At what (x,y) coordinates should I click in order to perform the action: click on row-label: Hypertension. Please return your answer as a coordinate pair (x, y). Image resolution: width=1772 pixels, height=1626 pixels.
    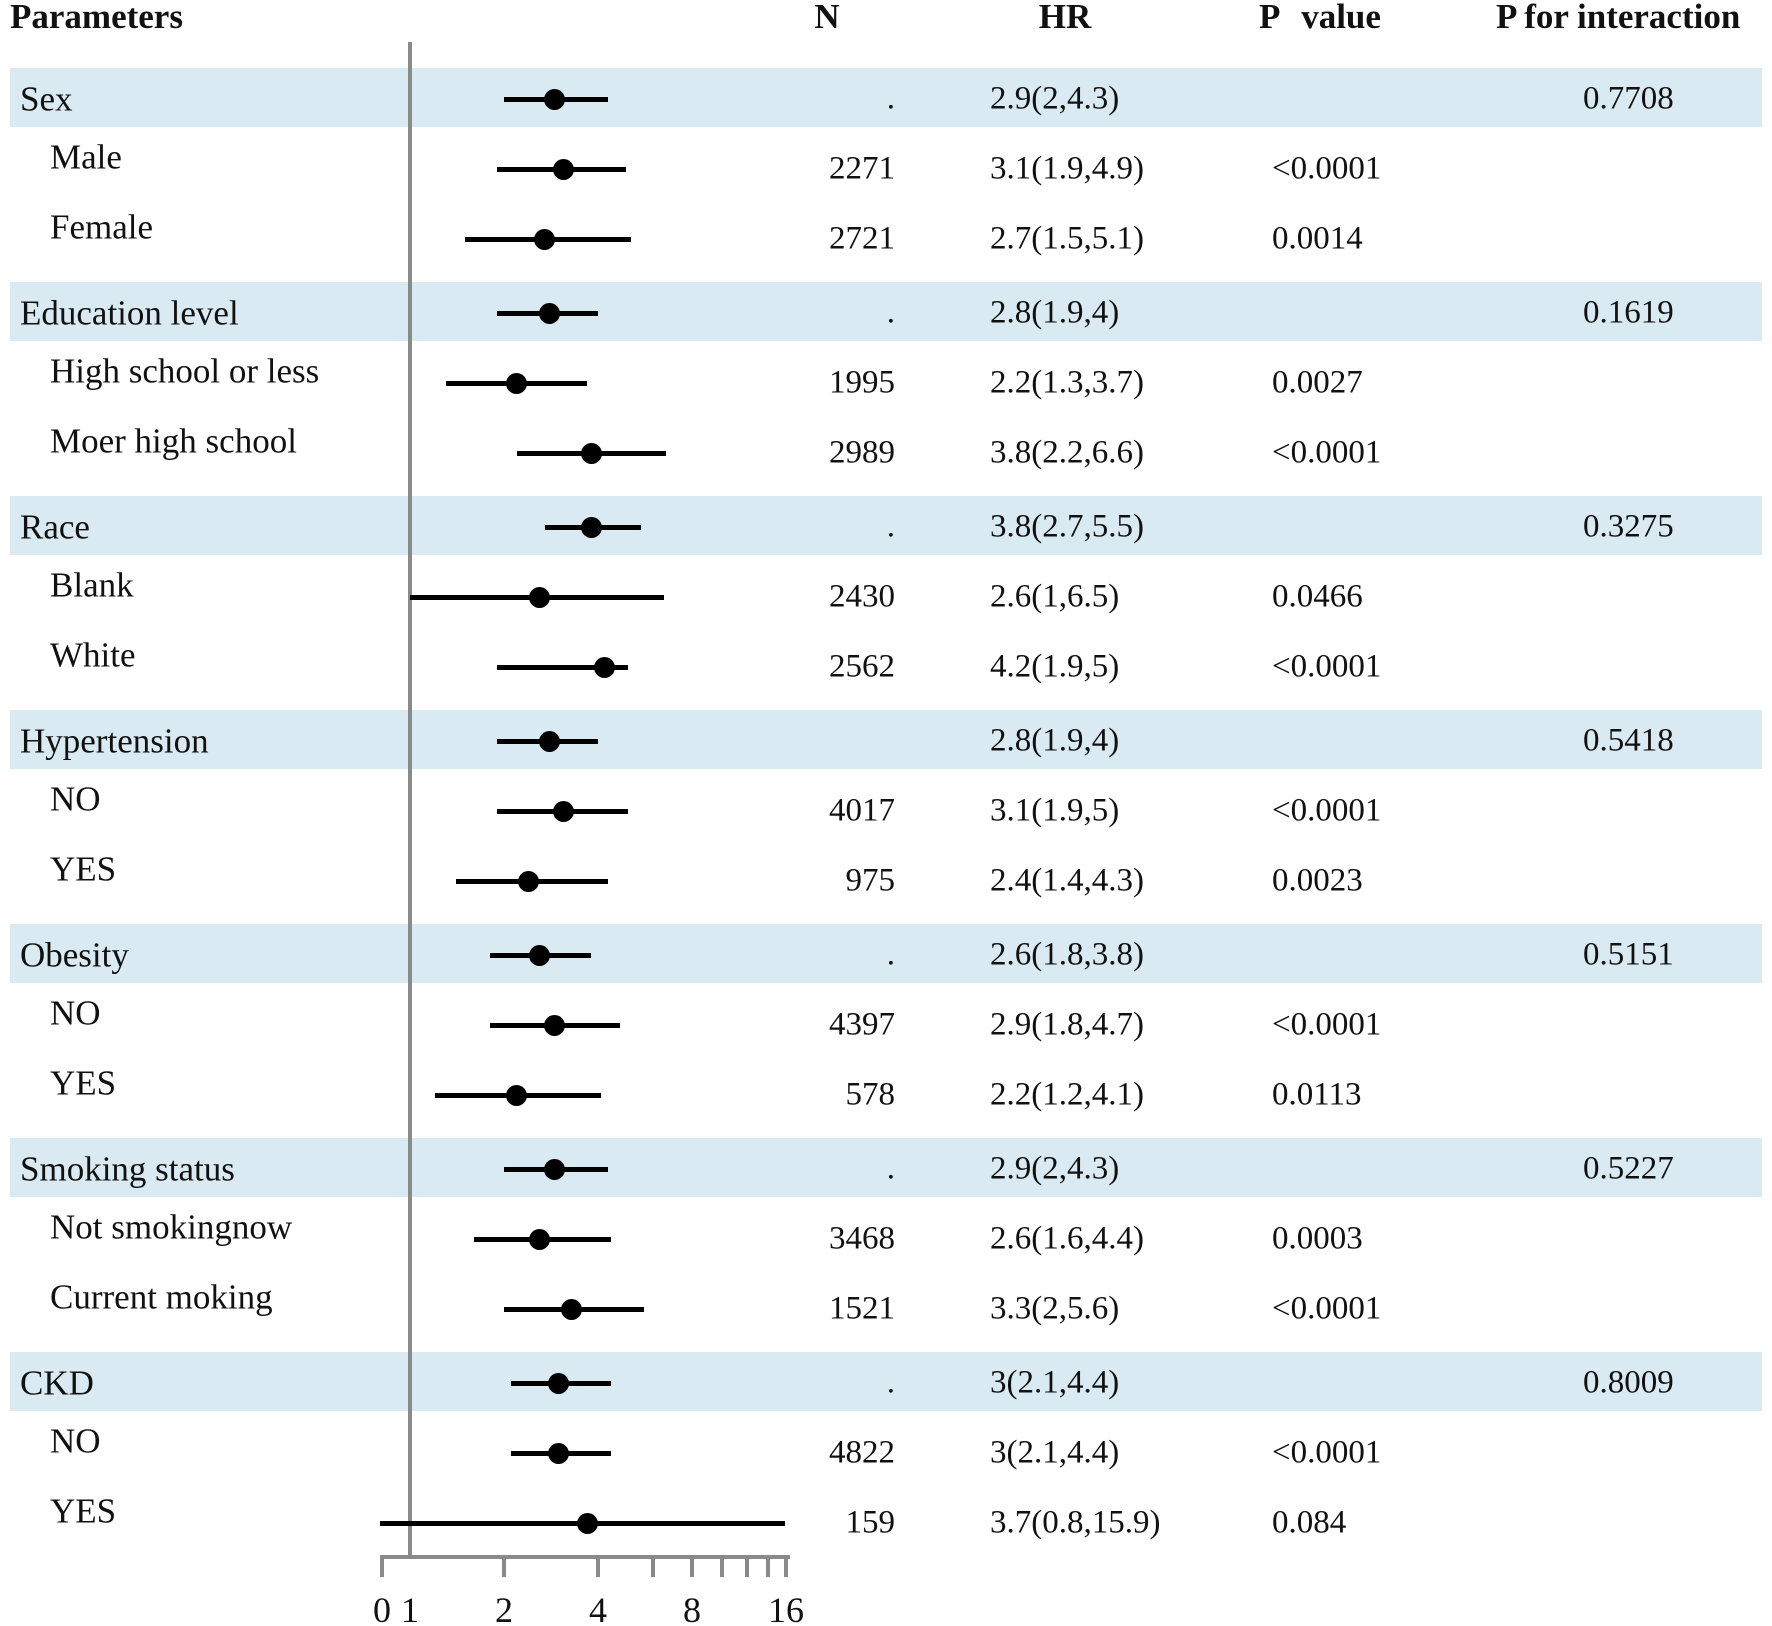
    Looking at the image, I should click on (114, 741).